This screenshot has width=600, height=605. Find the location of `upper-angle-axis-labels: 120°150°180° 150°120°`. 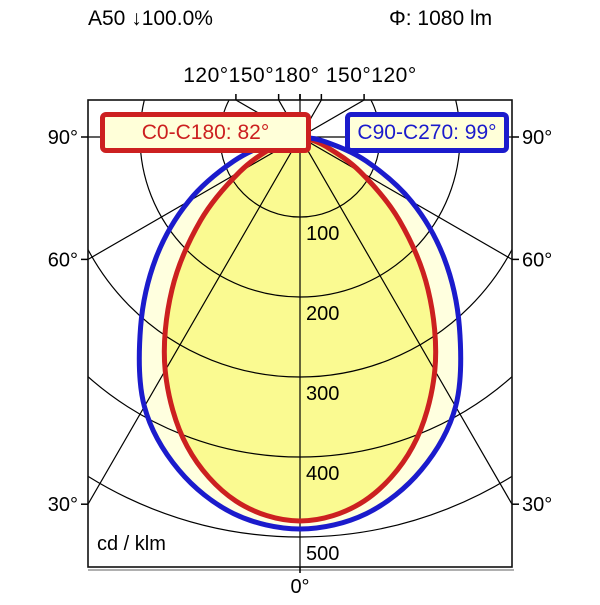

upper-angle-axis-labels: 120°150°180° 150°120° is located at coordinates (300, 75).